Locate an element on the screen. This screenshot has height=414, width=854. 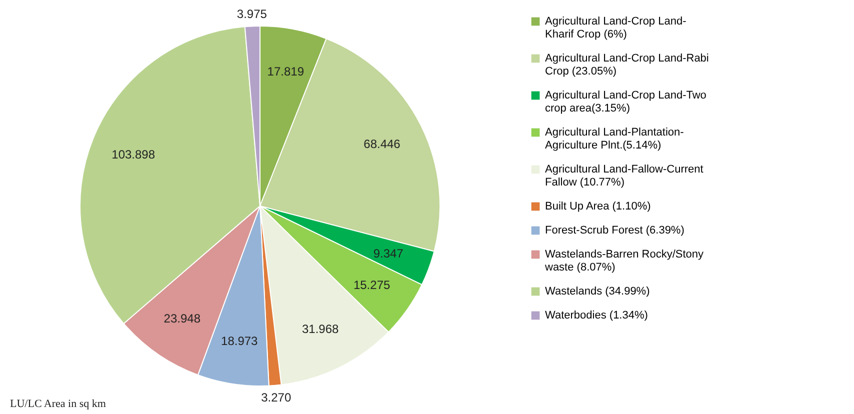
data-label: 18.973 is located at coordinates (239, 341).